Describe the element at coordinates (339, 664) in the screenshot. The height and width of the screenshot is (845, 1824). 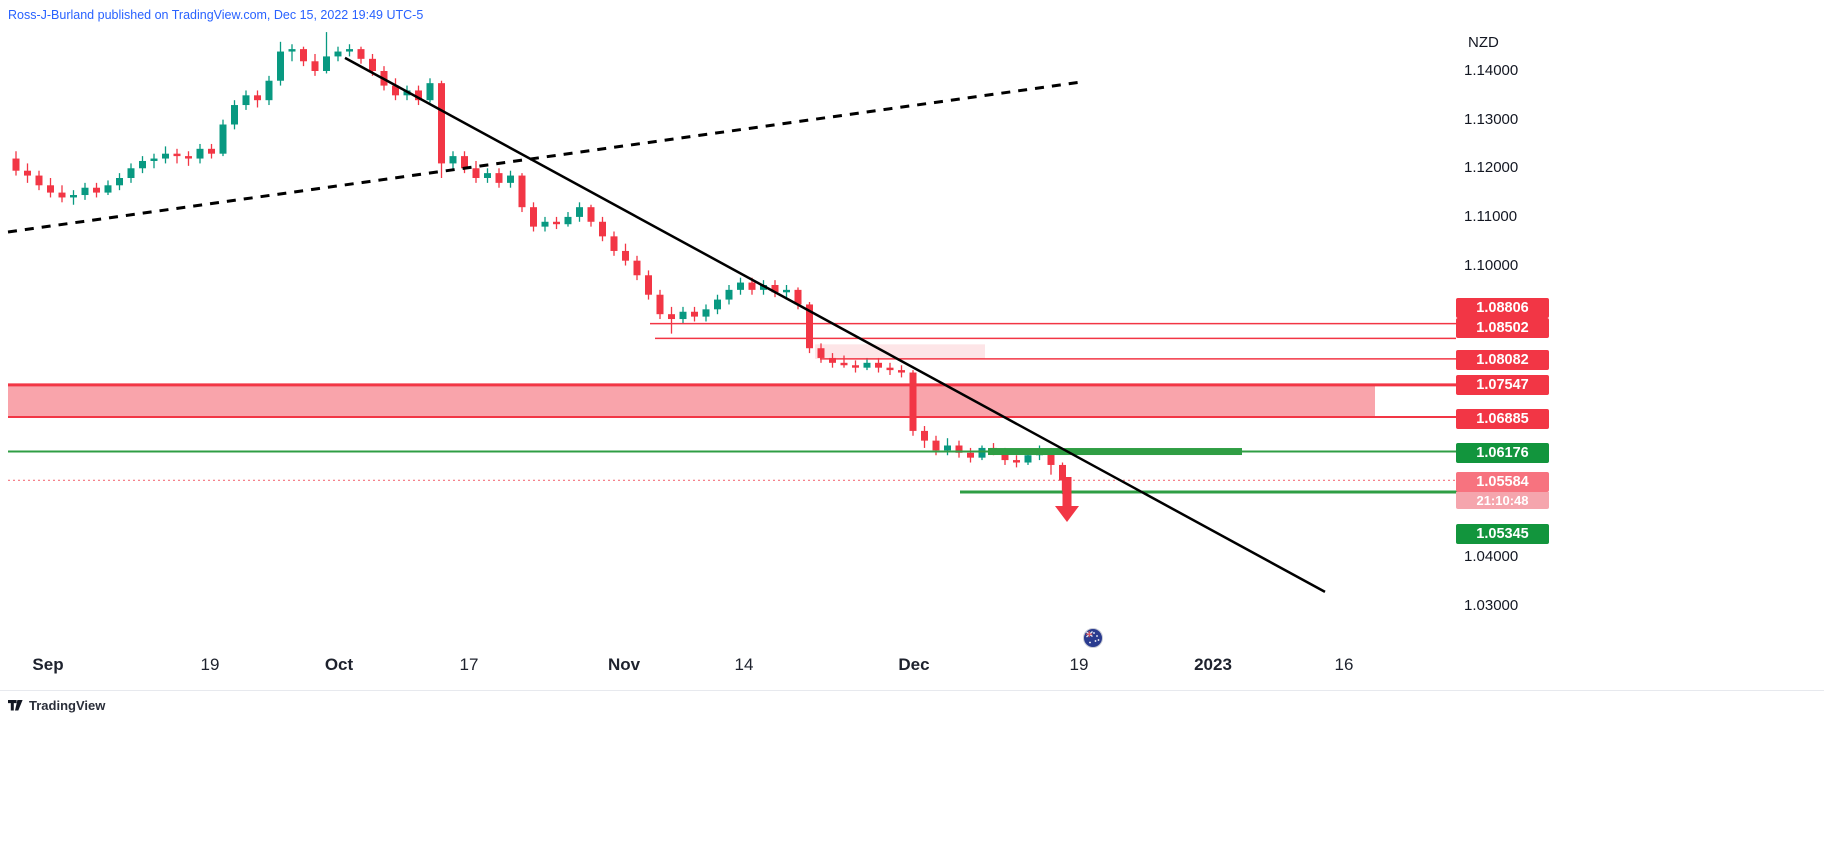
I see `time-axis-label: Oct` at that location.